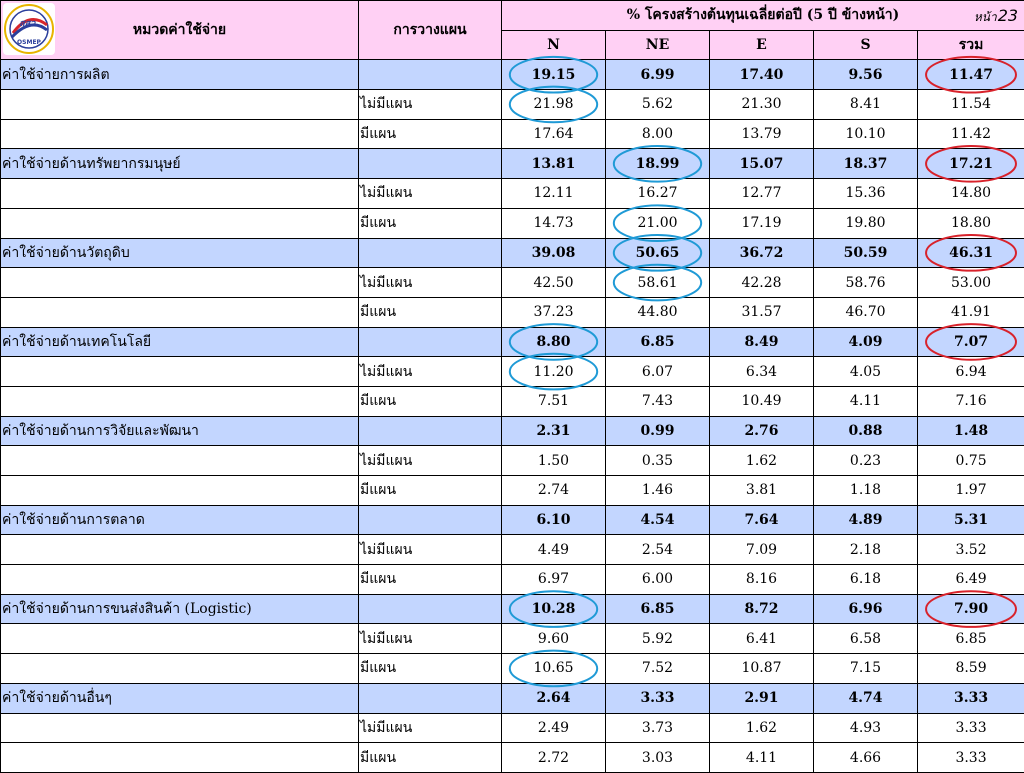 The image size is (1024, 773). I want to click on value-cell-s: 18.37, so click(866, 164).